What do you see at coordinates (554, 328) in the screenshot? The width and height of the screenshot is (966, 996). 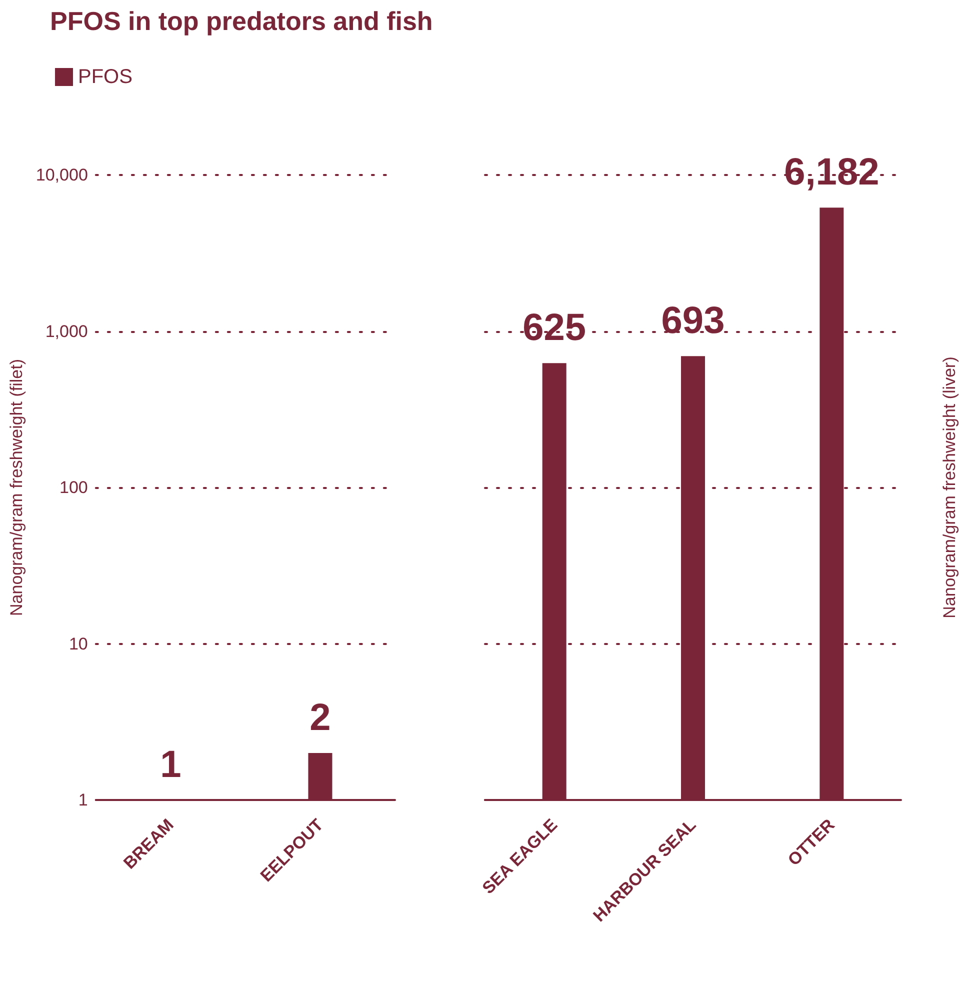 I see `data-label: 625` at bounding box center [554, 328].